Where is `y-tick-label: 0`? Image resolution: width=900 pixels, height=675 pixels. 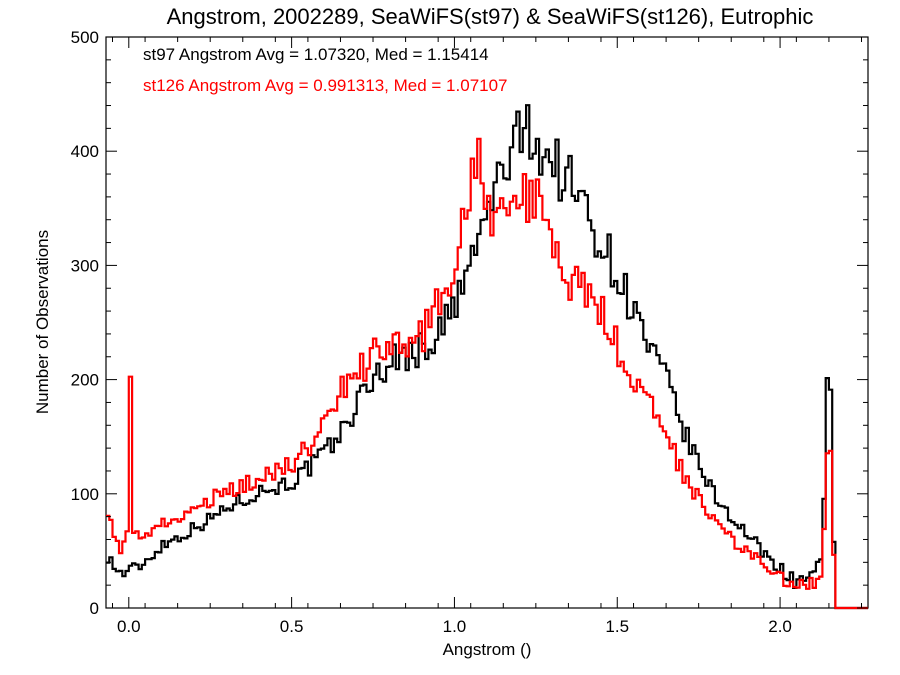
y-tick-label: 0 is located at coordinates (94, 608).